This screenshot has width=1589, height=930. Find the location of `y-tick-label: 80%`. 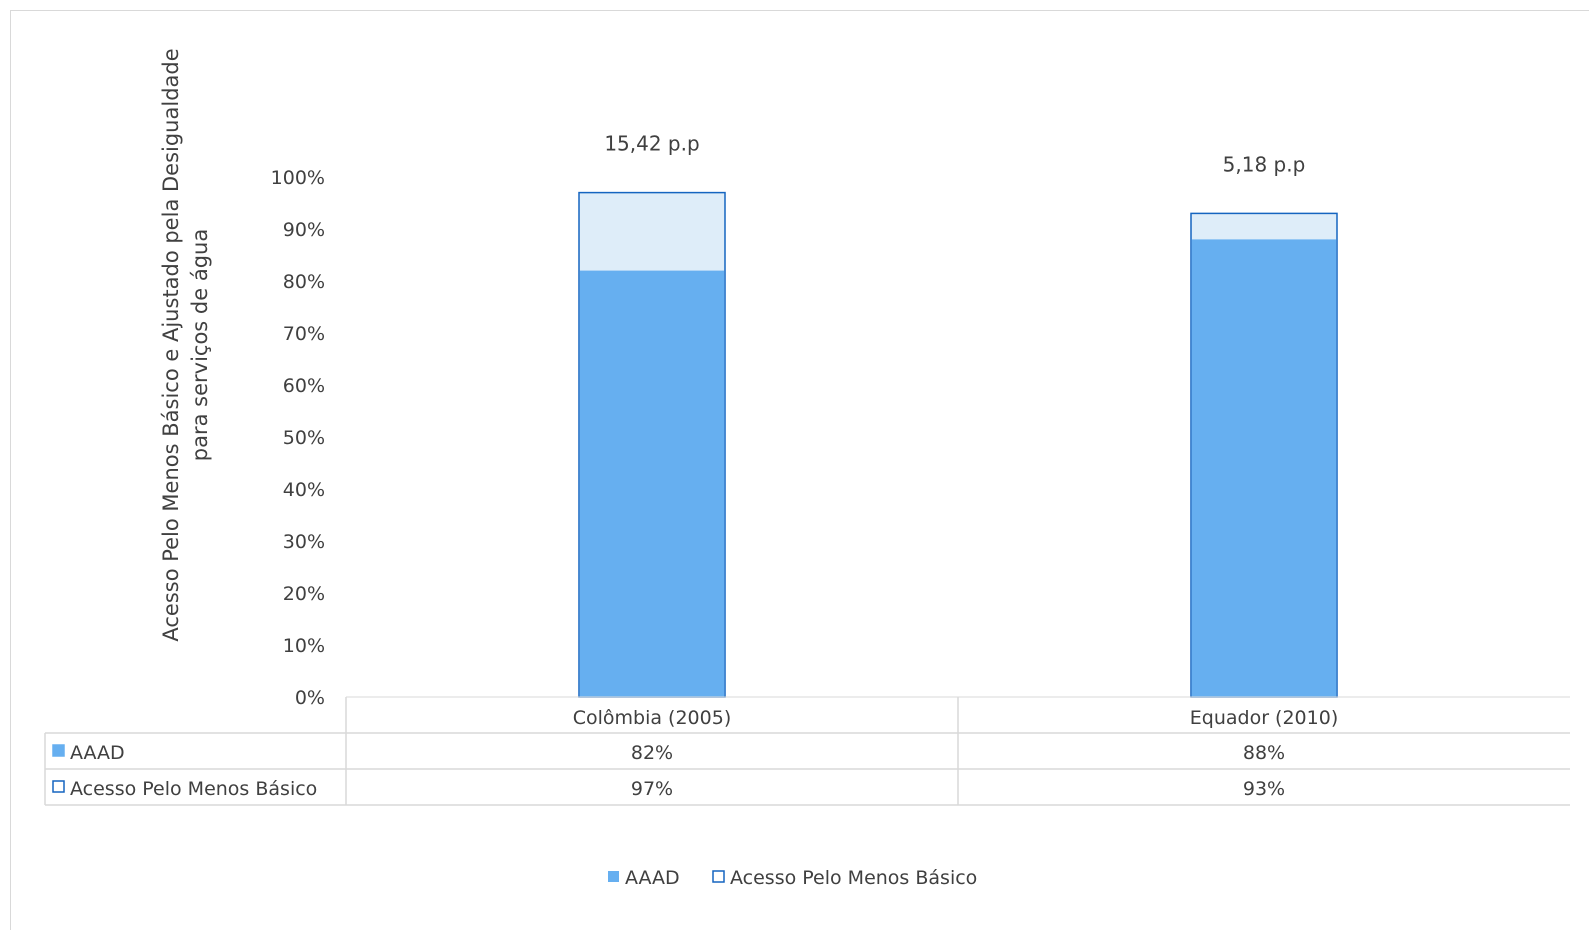

y-tick-label: 80% is located at coordinates (304, 282).